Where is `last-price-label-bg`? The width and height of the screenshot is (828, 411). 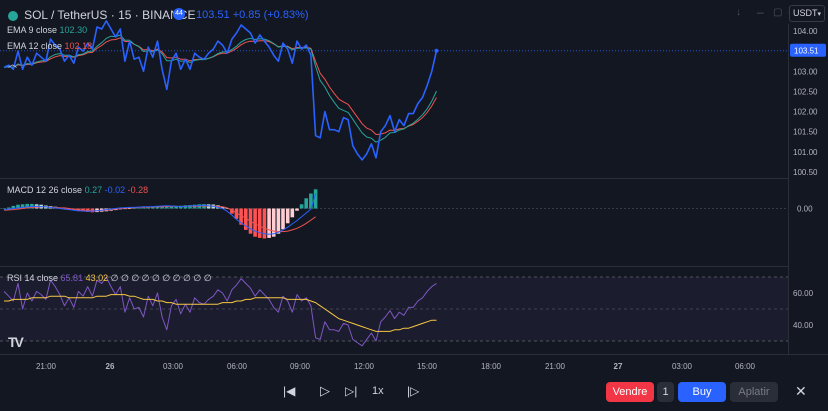 last-price-label-bg is located at coordinates (808, 50).